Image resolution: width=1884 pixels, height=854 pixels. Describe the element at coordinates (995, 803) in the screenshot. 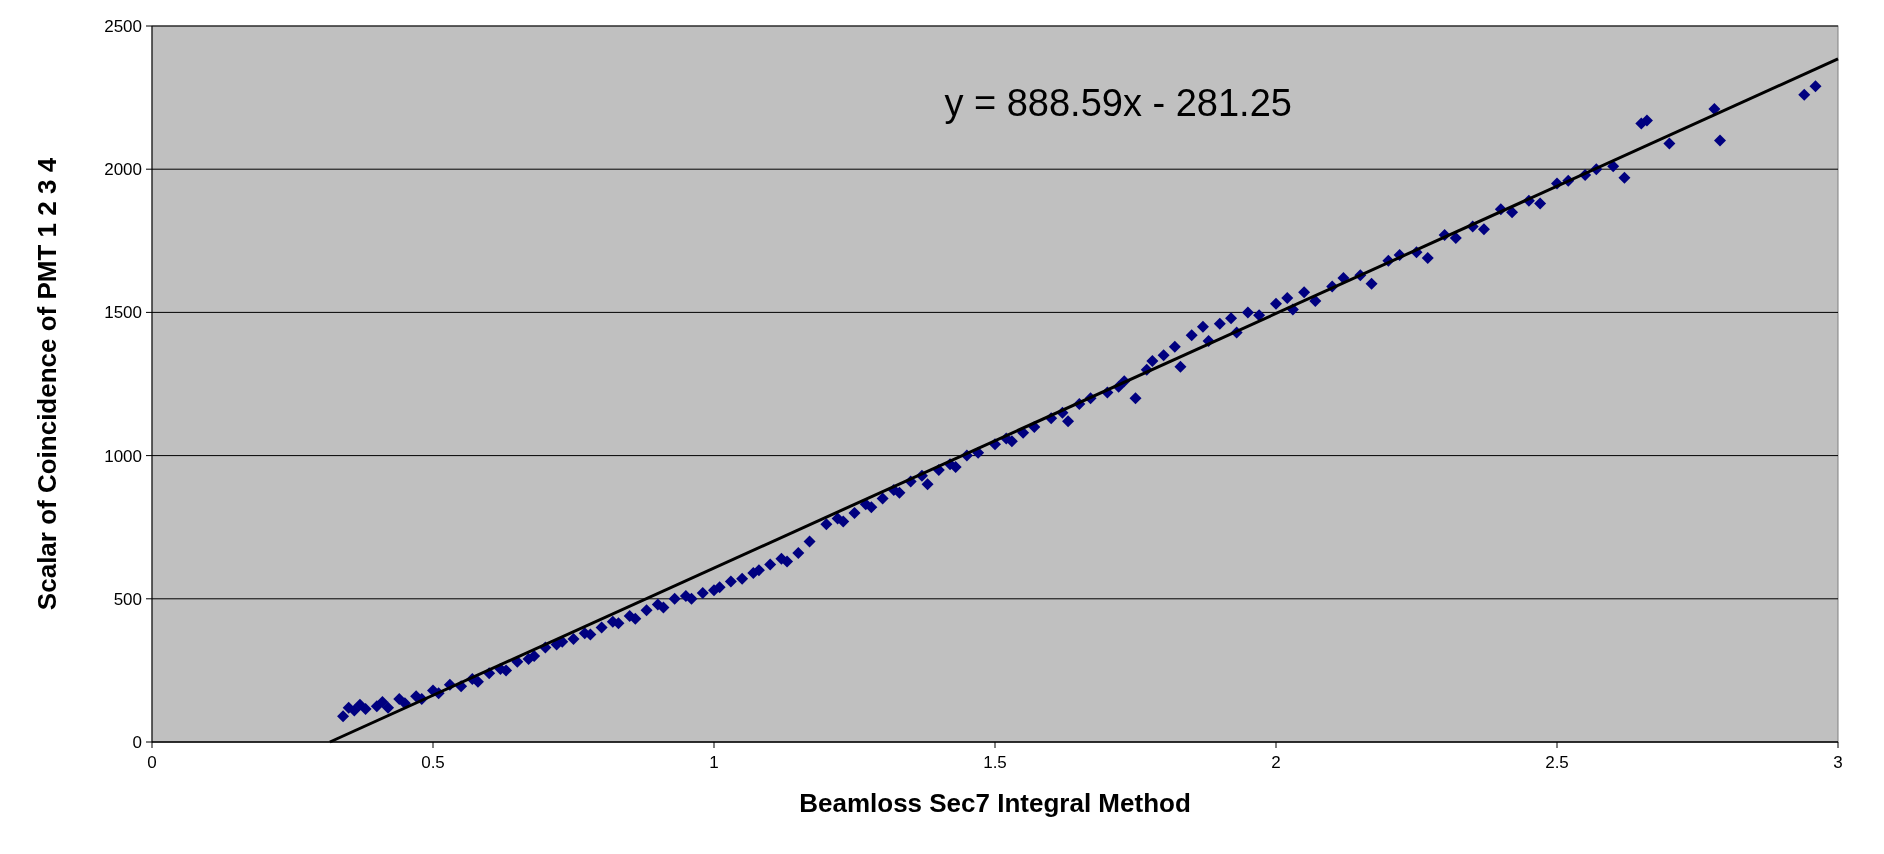

I see `x-axis-title: Beamloss Sec7 Integral Method` at that location.